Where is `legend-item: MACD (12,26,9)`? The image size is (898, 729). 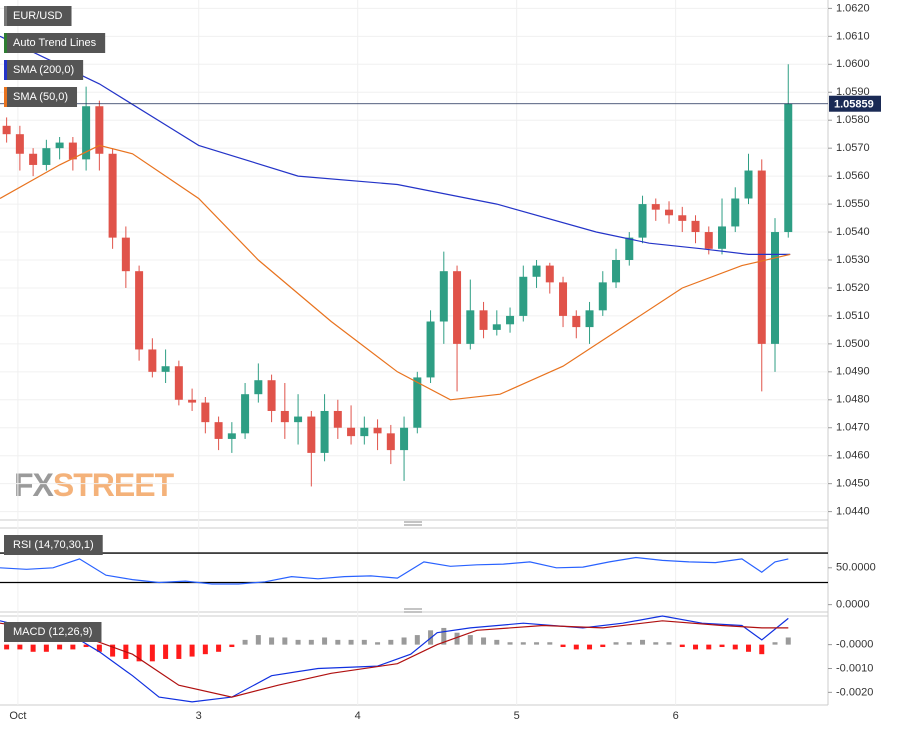
legend-item: MACD (12,26,9) is located at coordinates (53, 632).